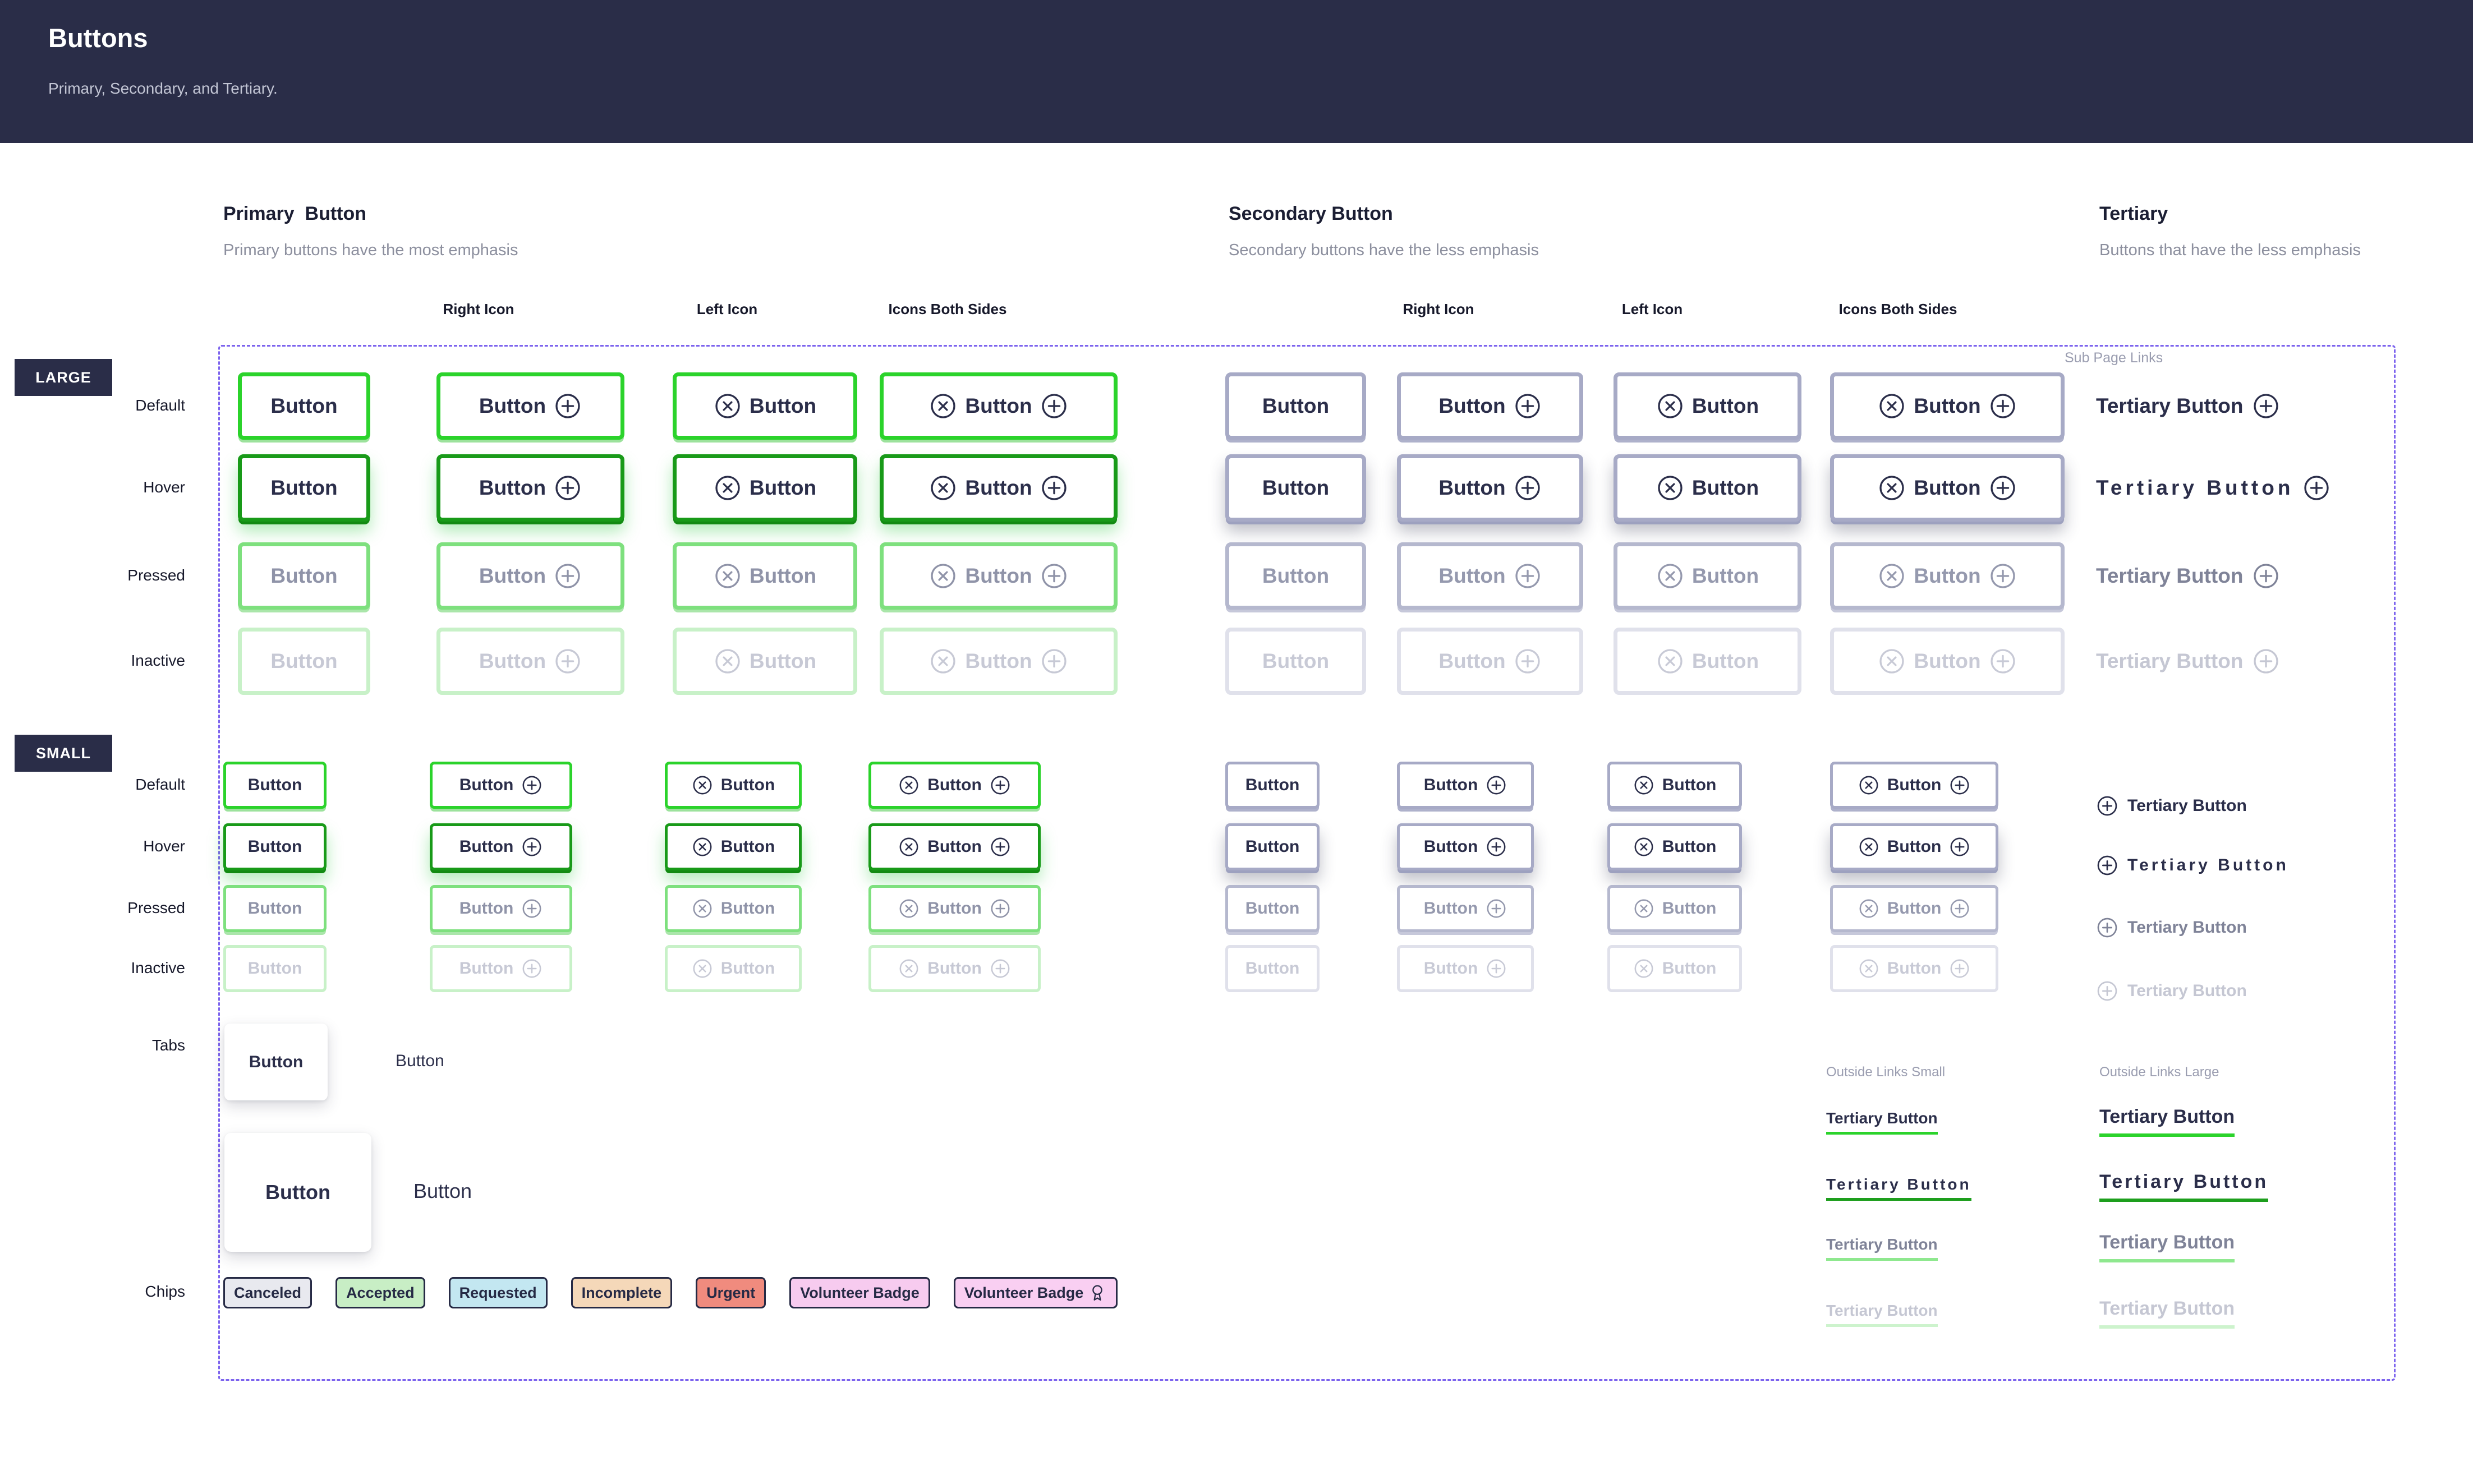 The image size is (2473, 1484). I want to click on primary-small-hover-right-icon-button: Button, so click(501, 846).